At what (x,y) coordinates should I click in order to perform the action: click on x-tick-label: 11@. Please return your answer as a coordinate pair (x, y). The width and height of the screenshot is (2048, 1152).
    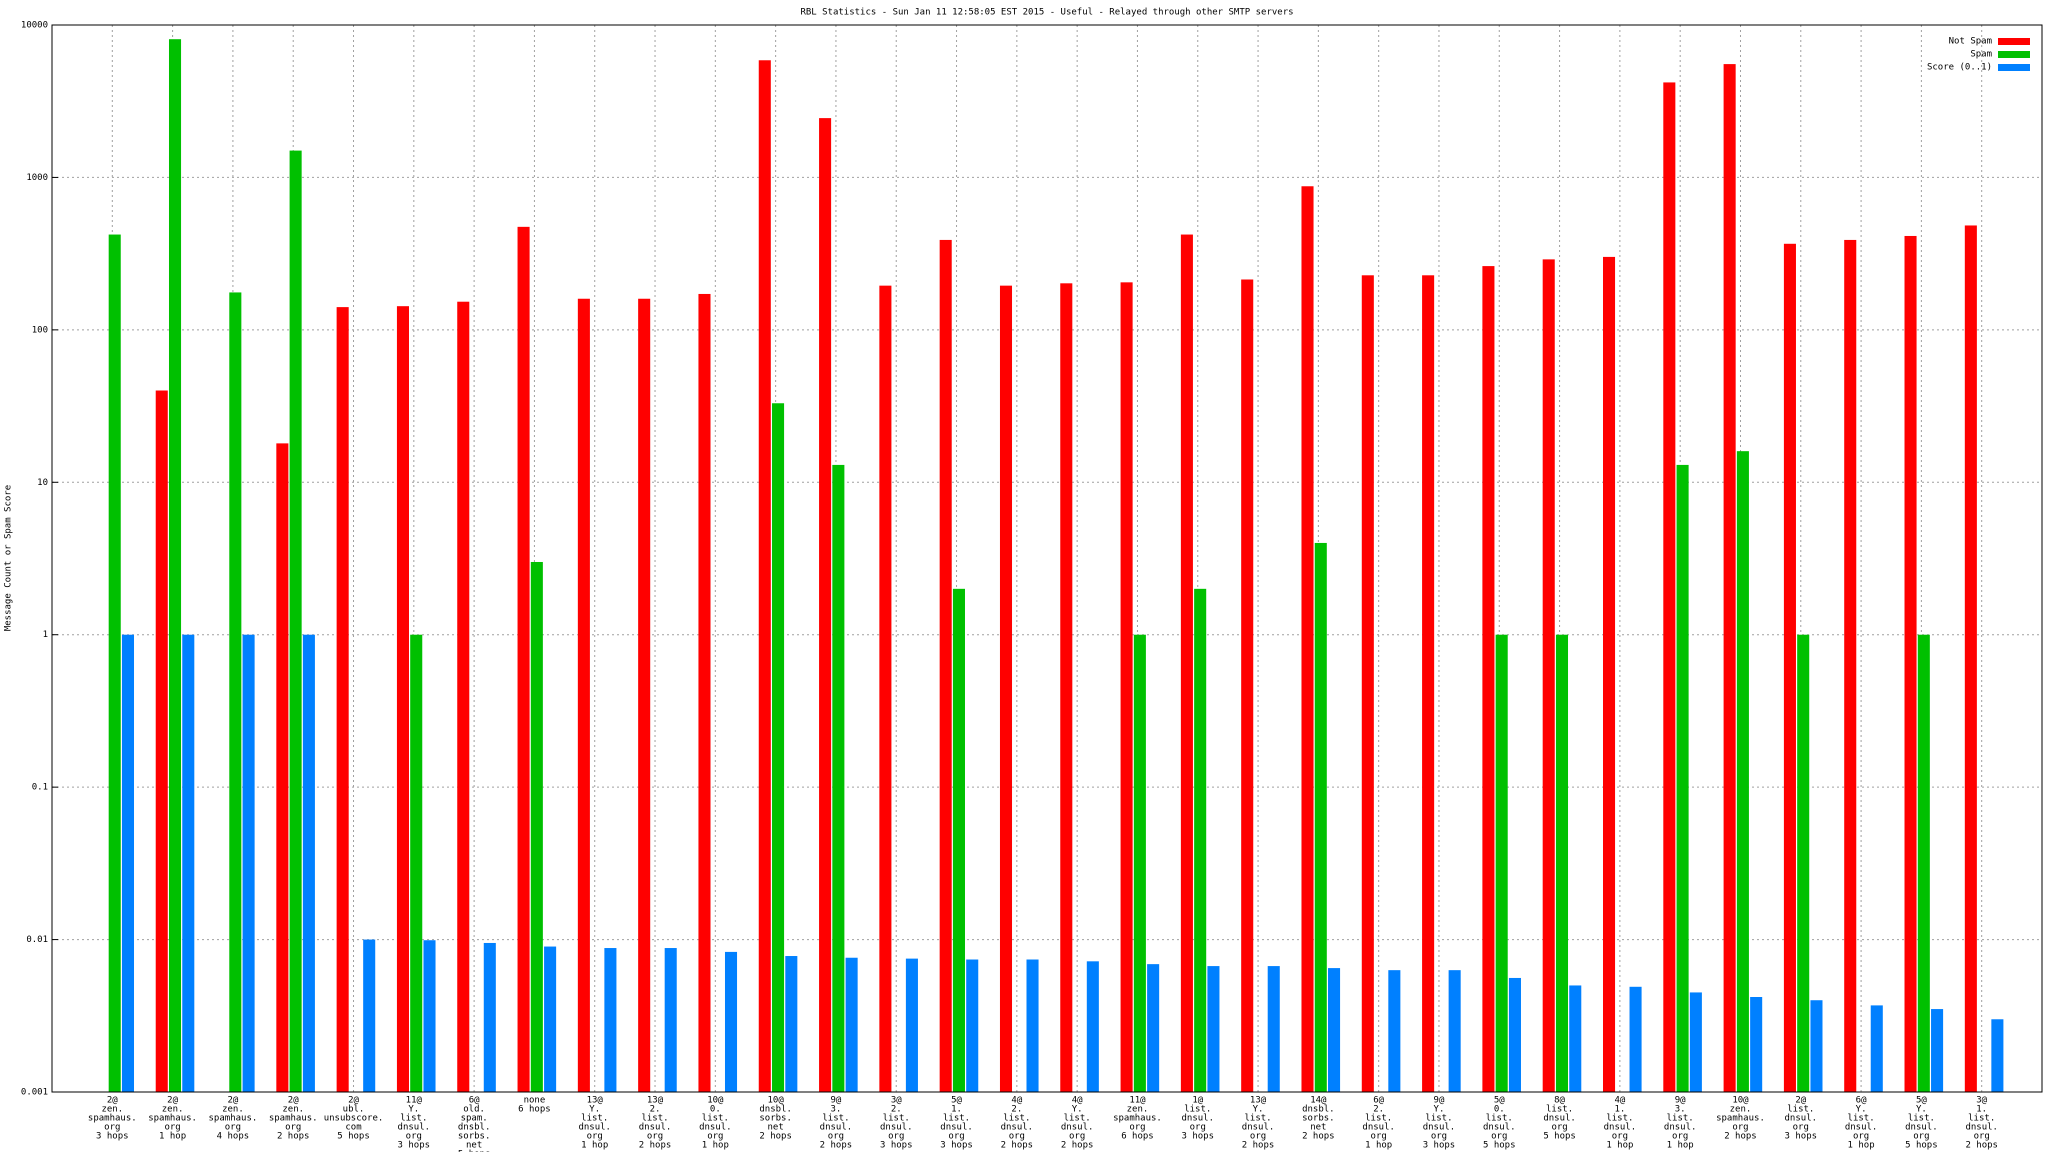
    Looking at the image, I should click on (1137, 1101).